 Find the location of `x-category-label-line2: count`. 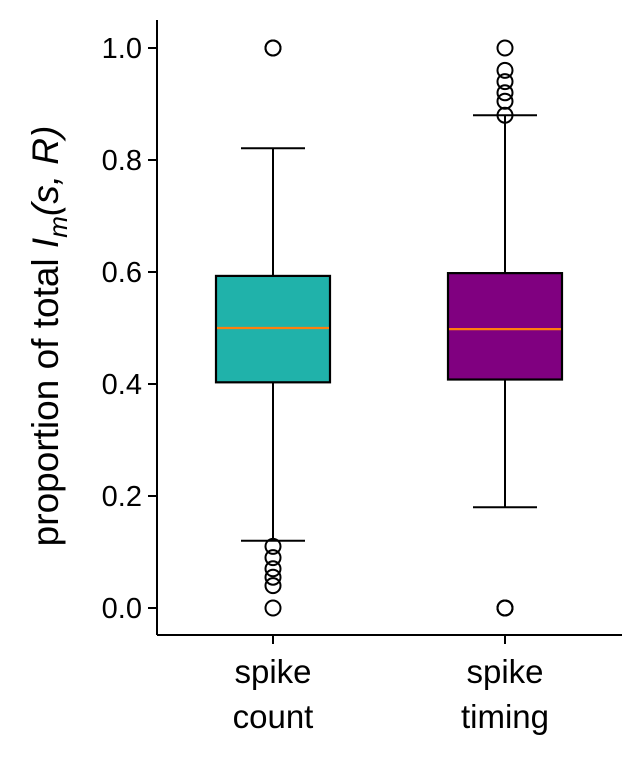

x-category-label-line2: count is located at coordinates (273, 716).